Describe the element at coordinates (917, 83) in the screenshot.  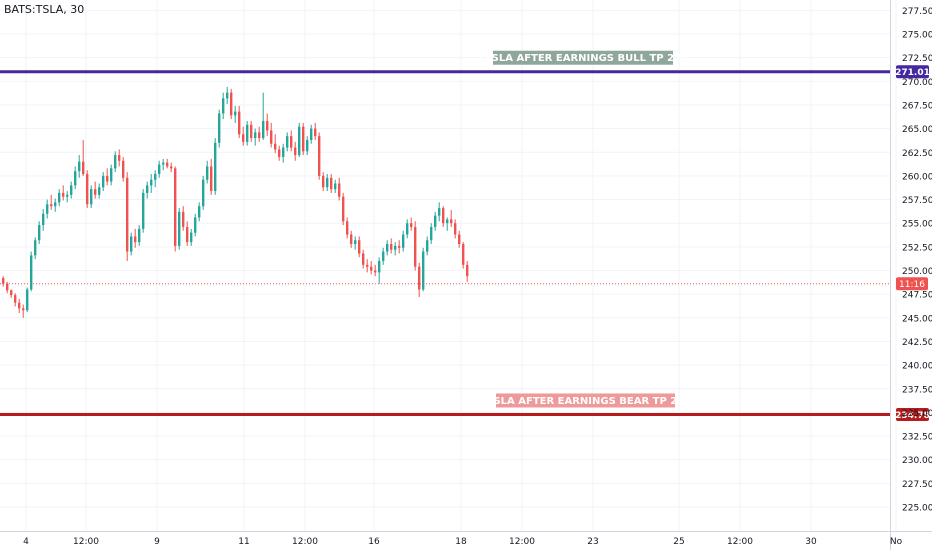
I see `y-tick-label: 270.00` at that location.